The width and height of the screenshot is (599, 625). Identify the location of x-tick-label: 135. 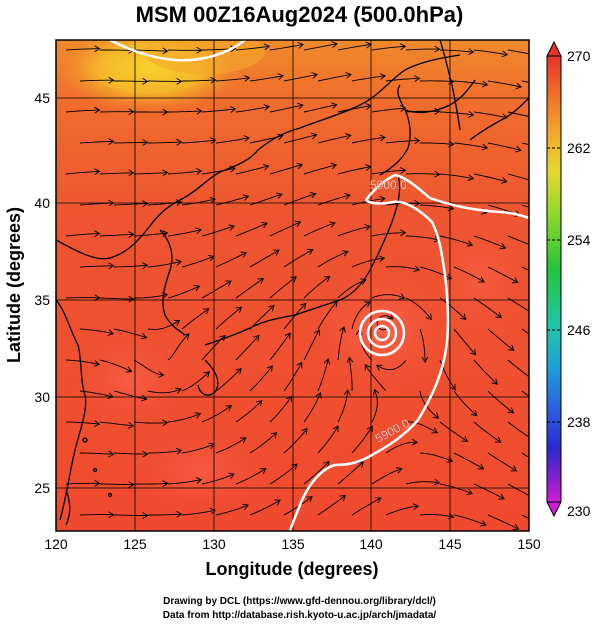
(293, 544).